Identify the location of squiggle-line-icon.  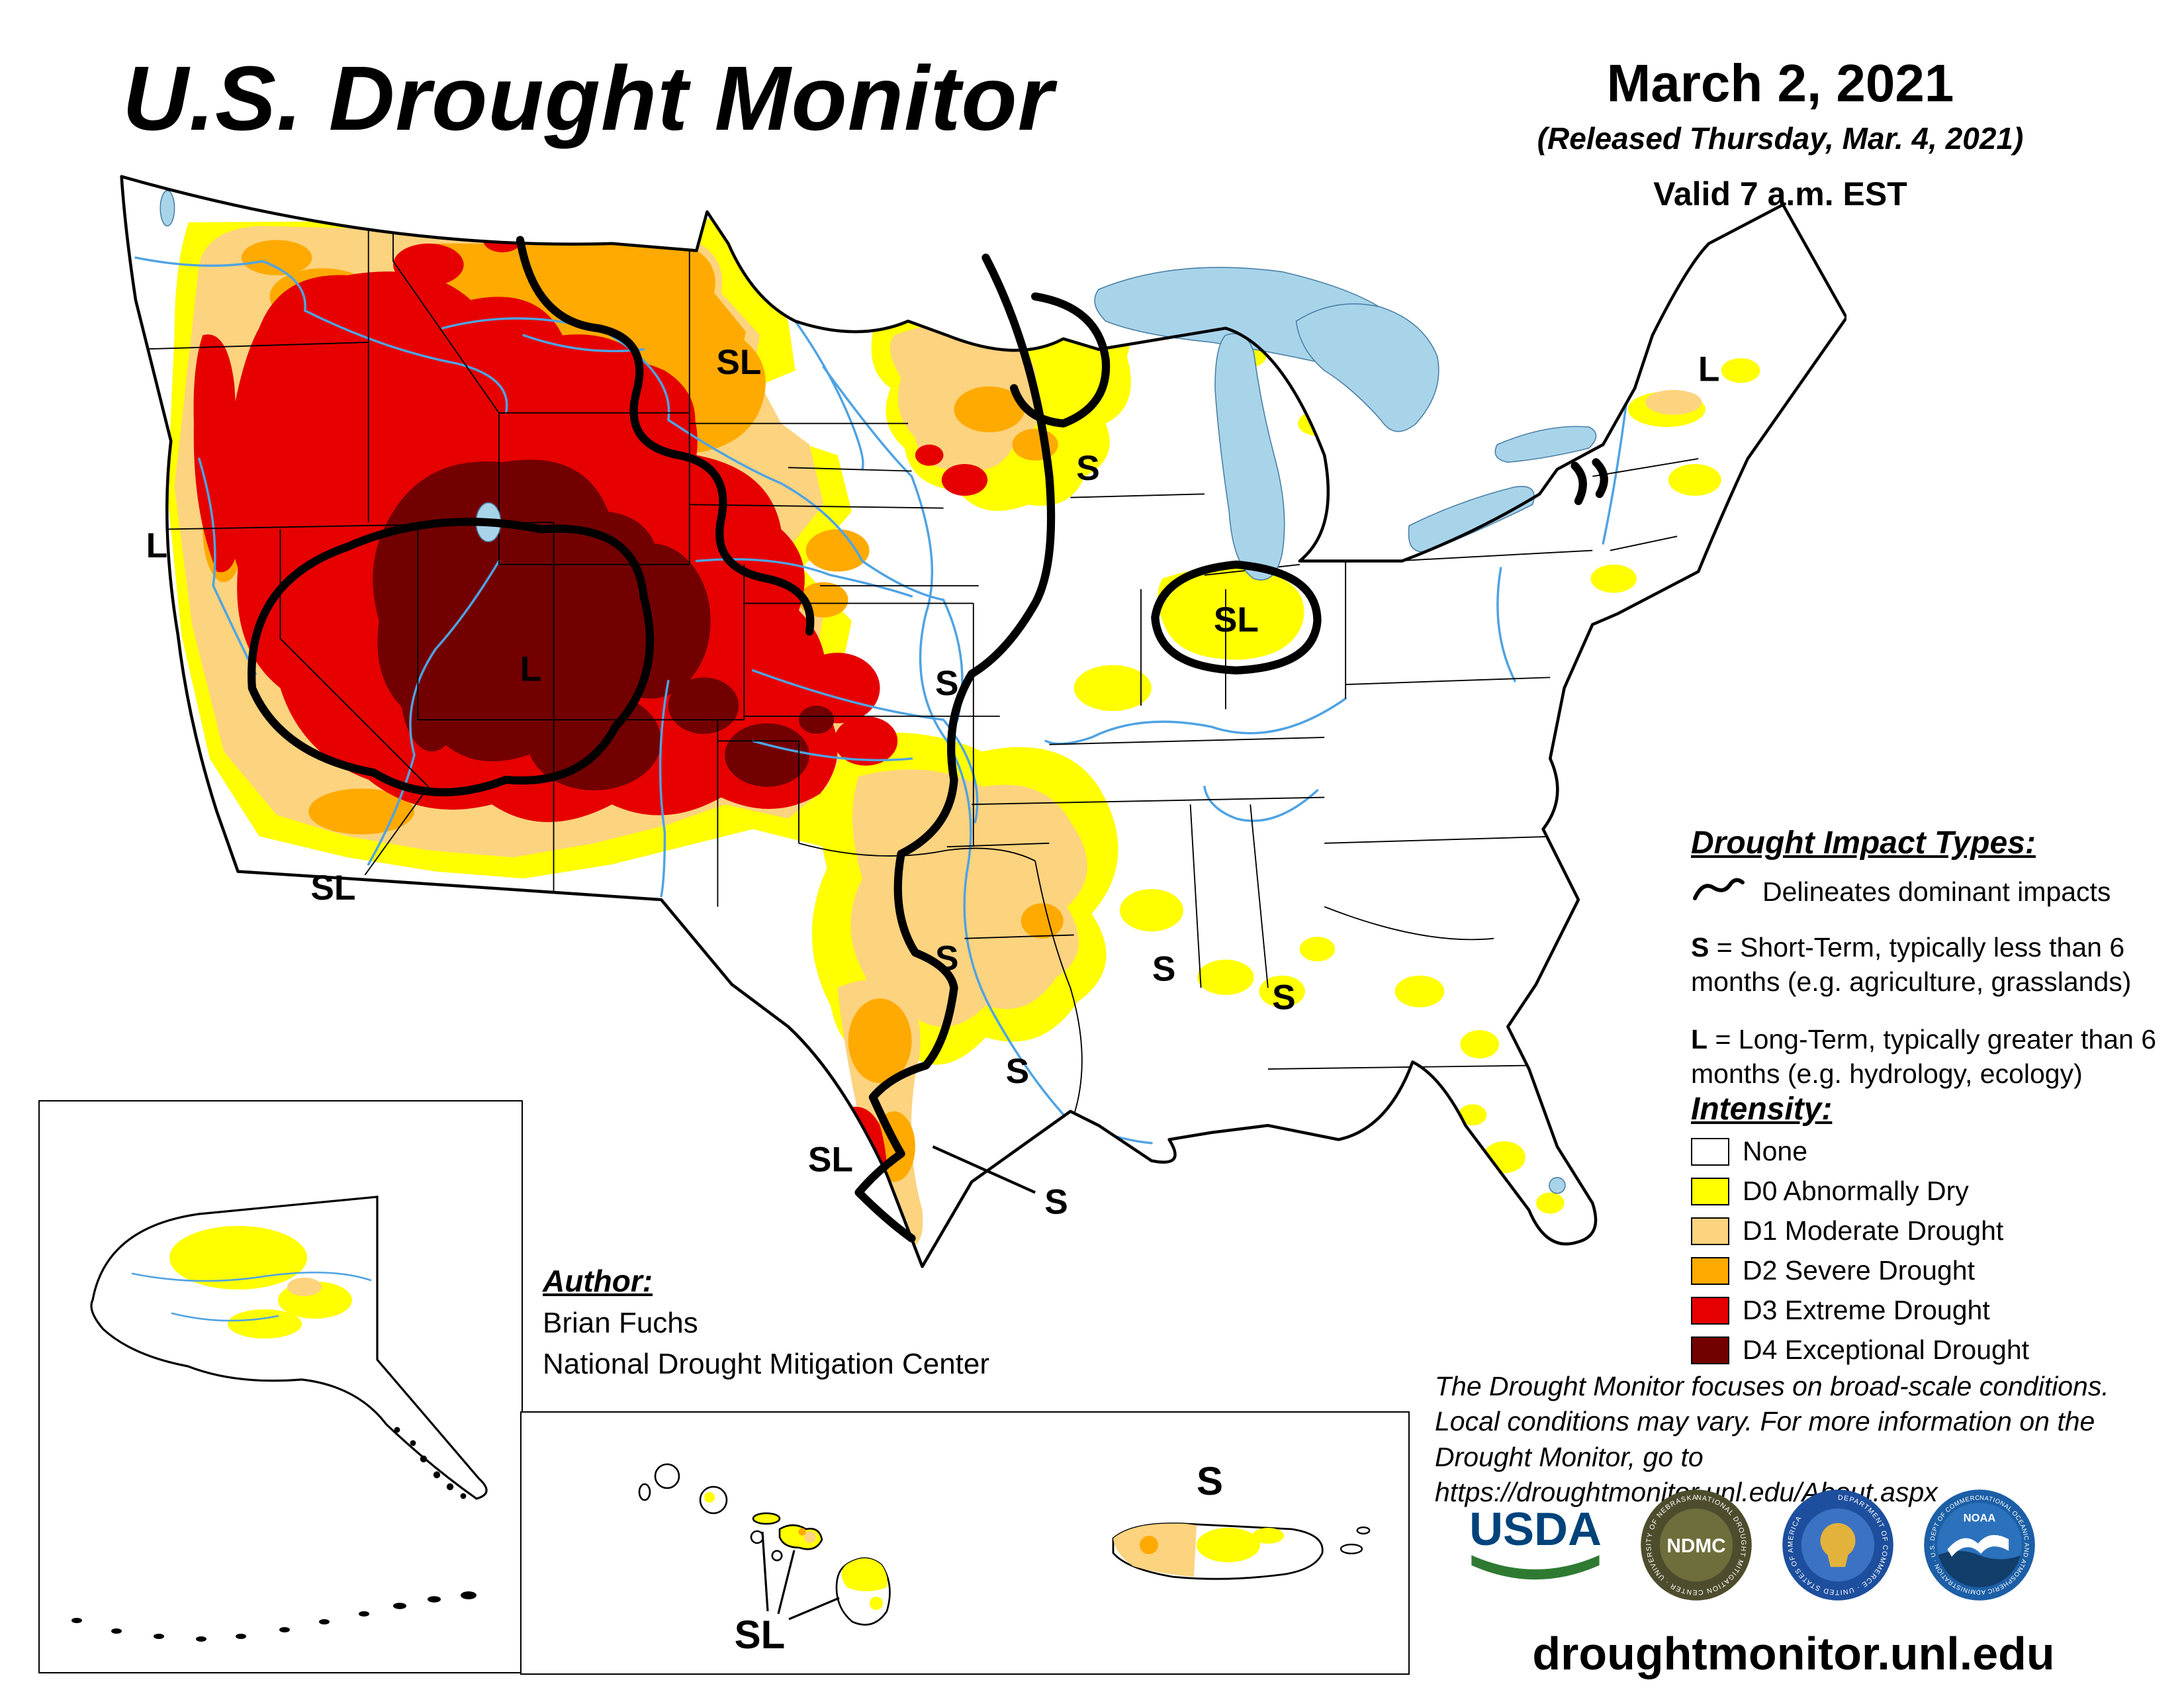
(1719, 889).